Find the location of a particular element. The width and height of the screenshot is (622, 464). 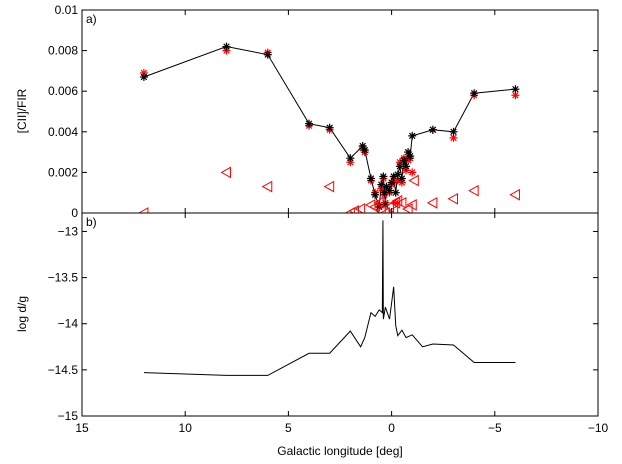

y-tick-label: 0.002 is located at coordinates (63, 172).